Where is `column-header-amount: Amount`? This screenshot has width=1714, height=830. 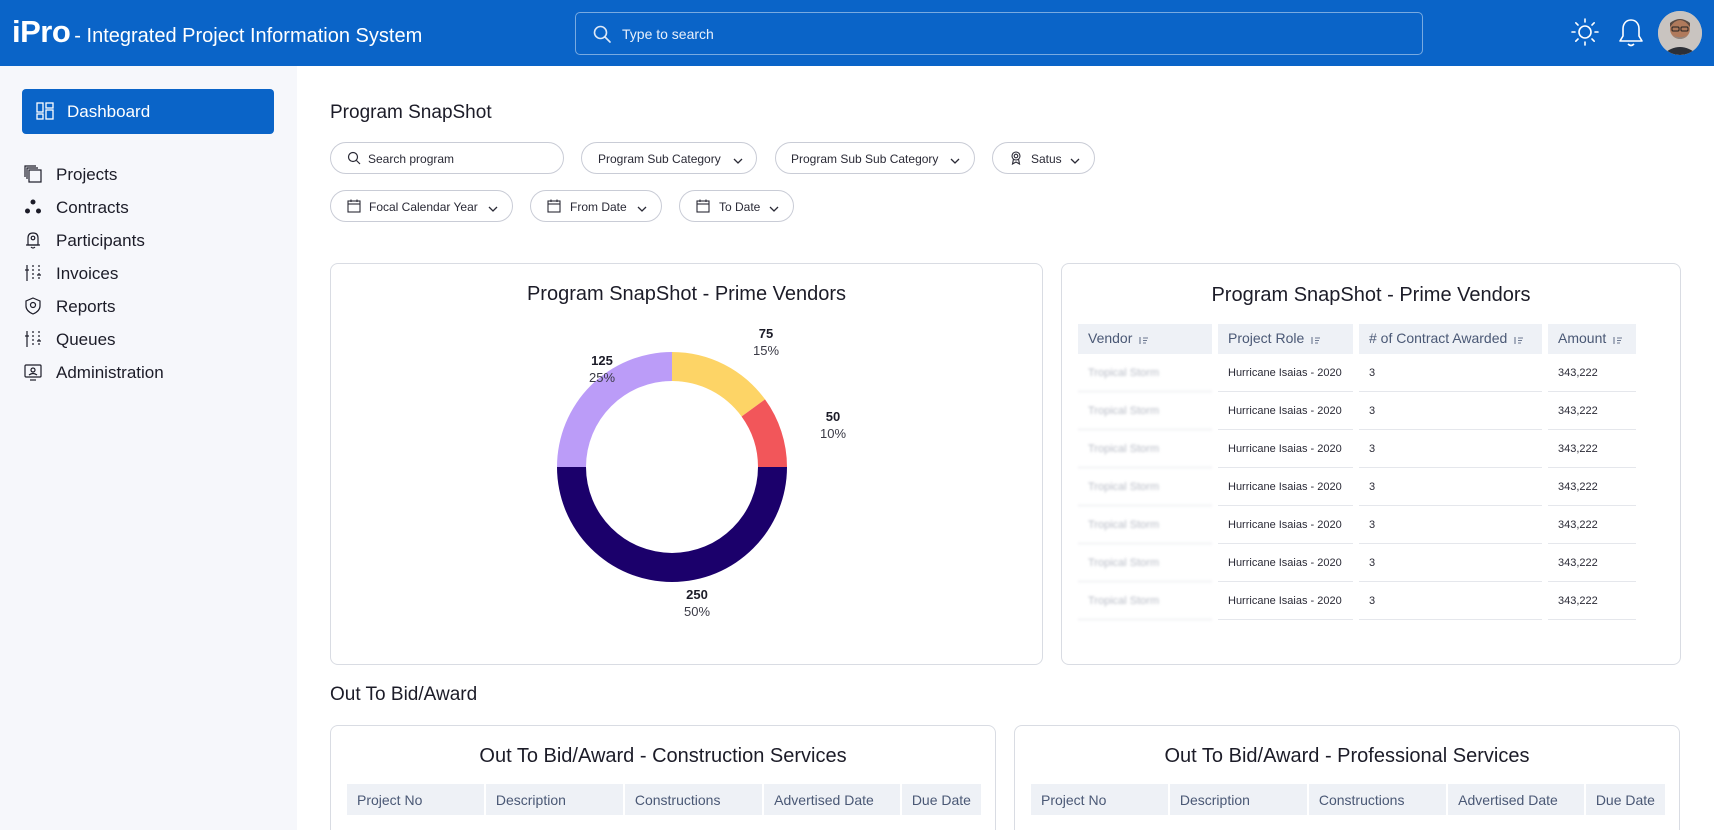 column-header-amount: Amount is located at coordinates (1592, 339).